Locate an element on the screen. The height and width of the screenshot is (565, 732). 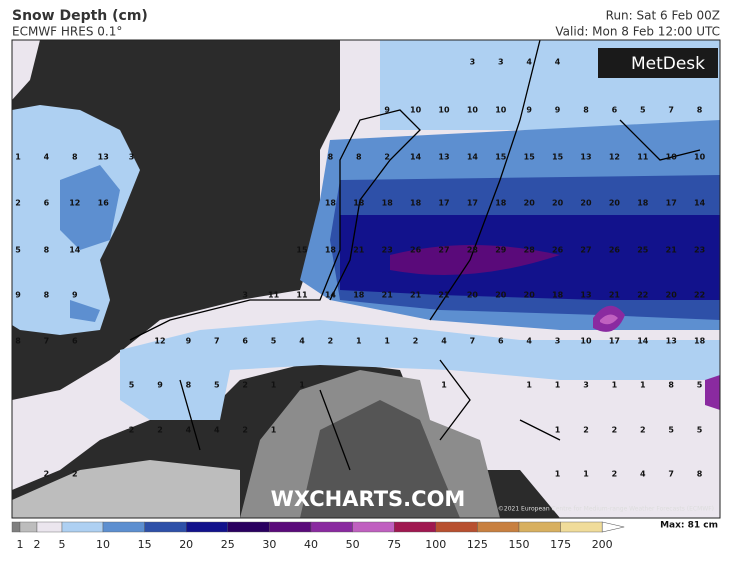
grid-value: 15 is located at coordinates (530, 157).